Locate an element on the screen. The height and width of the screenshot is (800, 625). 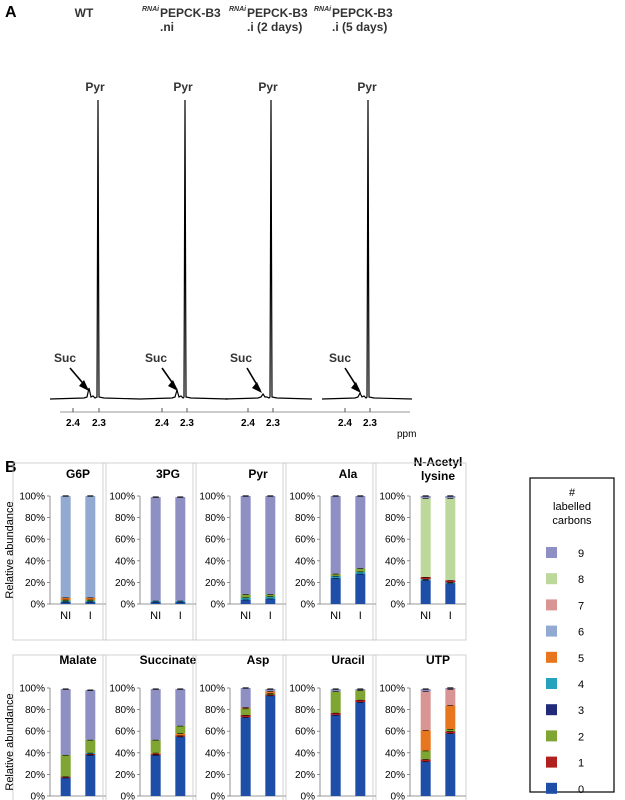
ppm-ticks-4: 2.4 2.3 is located at coordinates (357, 418).